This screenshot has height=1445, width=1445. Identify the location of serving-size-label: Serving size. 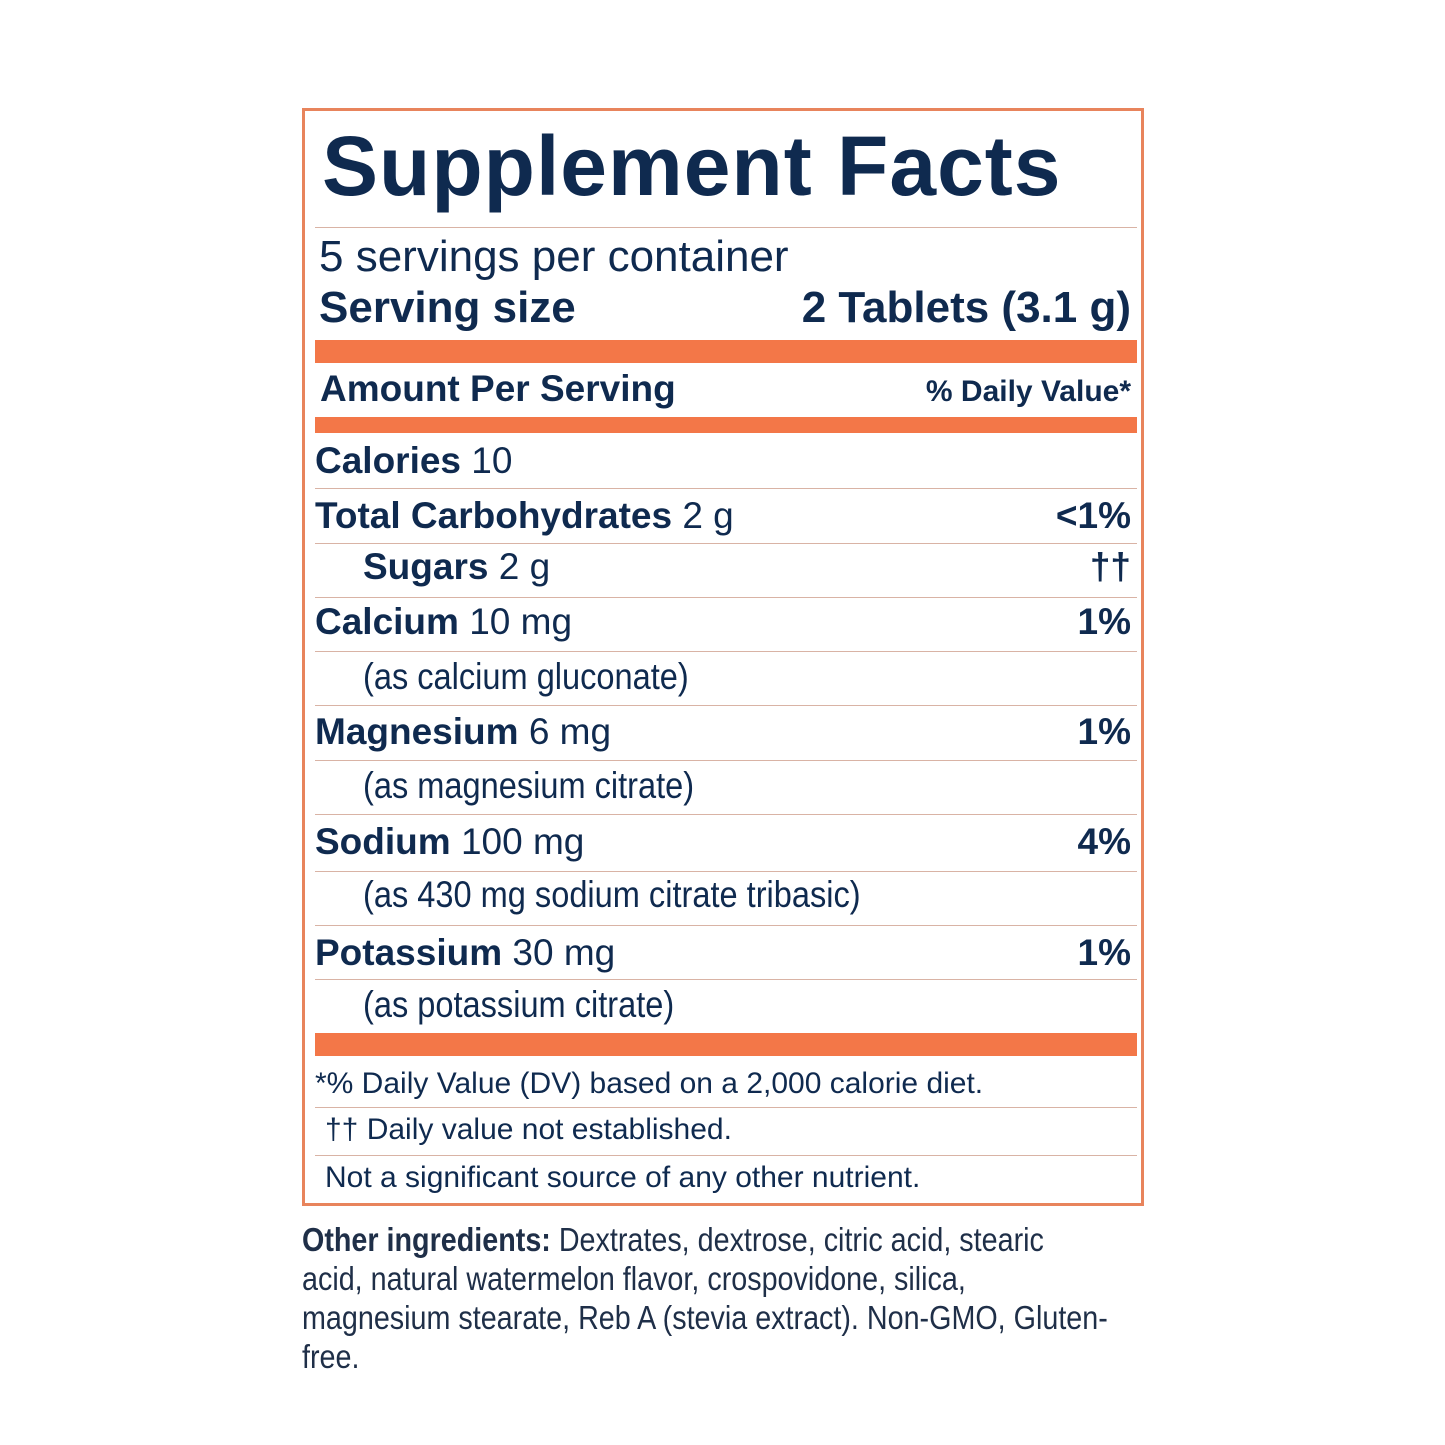
(447, 307).